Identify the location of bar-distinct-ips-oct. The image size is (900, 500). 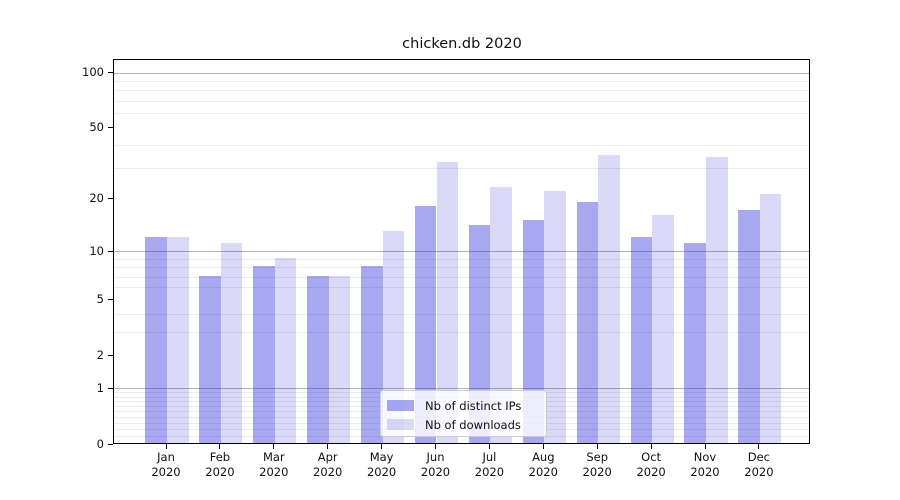
(641, 339).